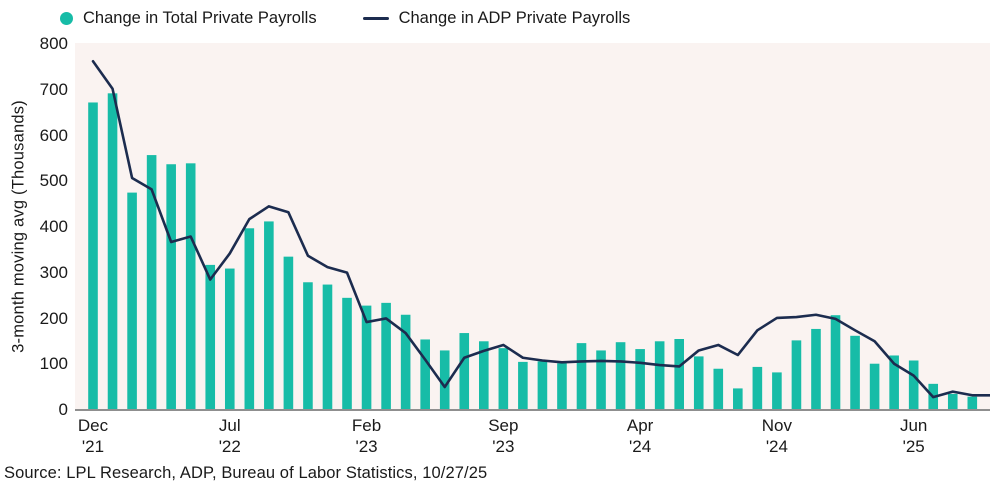 This screenshot has height=492, width=1000. I want to click on bar-apr23, so click(405, 361).